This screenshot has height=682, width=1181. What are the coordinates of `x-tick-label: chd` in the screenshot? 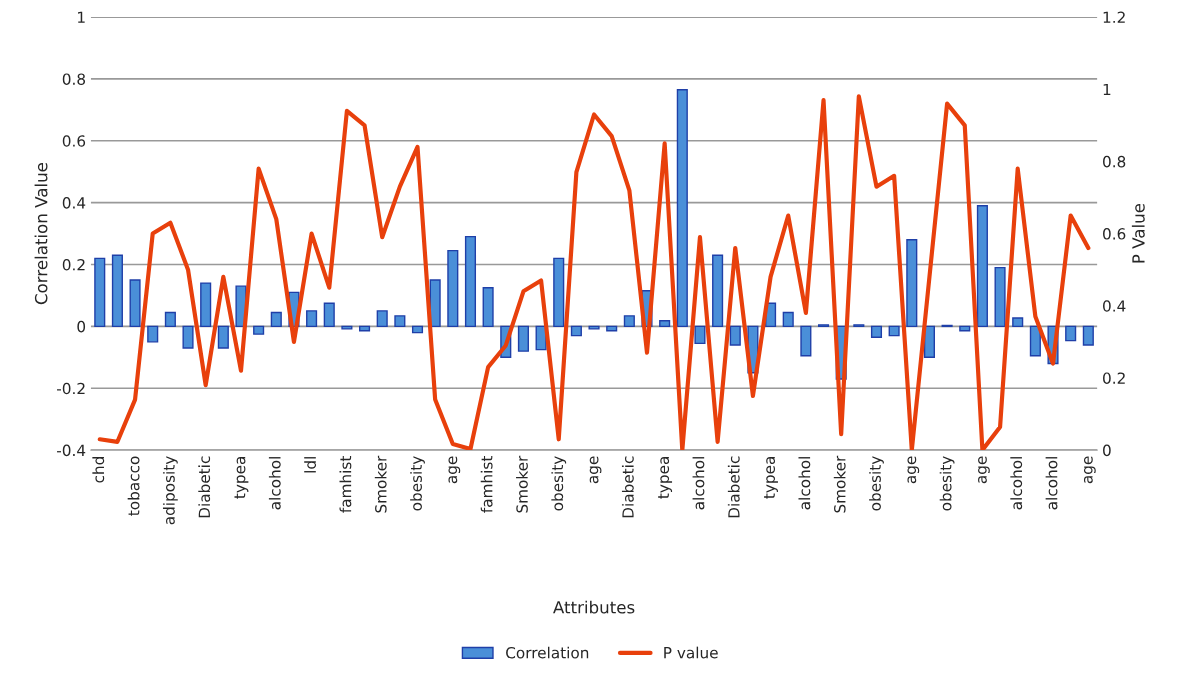 It's located at (98, 470).